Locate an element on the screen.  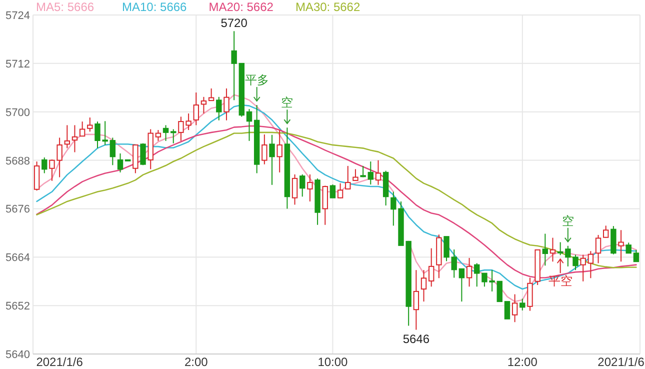
x-tick-label: 10:00 is located at coordinates (333, 362).